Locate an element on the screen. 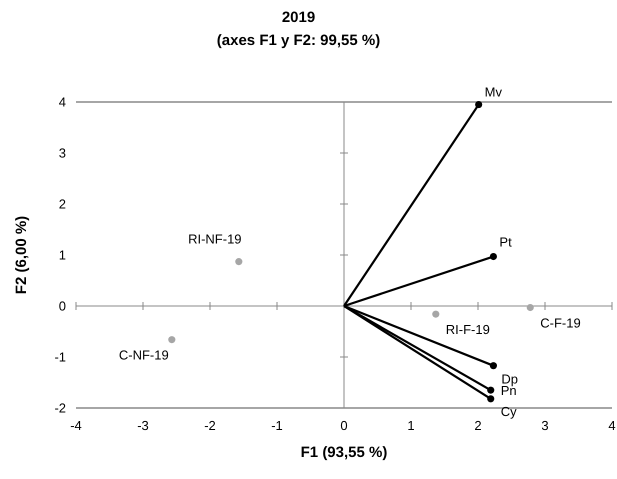 The height and width of the screenshot is (479, 617). annotation: RI-NF-19 is located at coordinates (215, 239).